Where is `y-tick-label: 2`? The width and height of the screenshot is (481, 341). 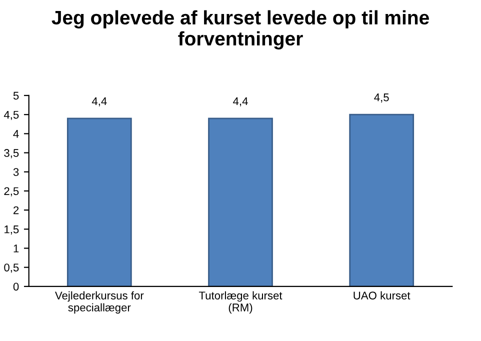 y-tick-label: 2 is located at coordinates (16, 210).